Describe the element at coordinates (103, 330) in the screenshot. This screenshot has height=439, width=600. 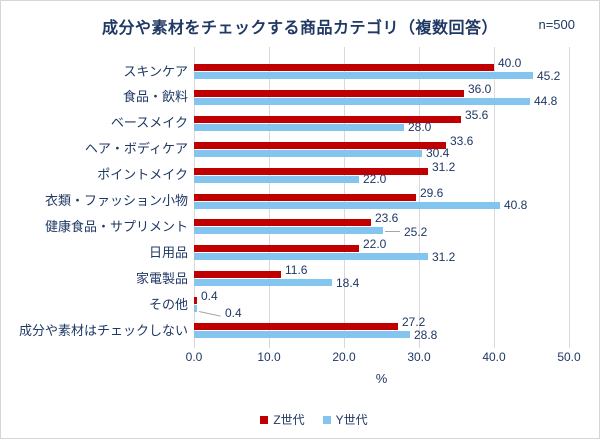
I see `category-label-10: 成分や素材はチェックしない` at that location.